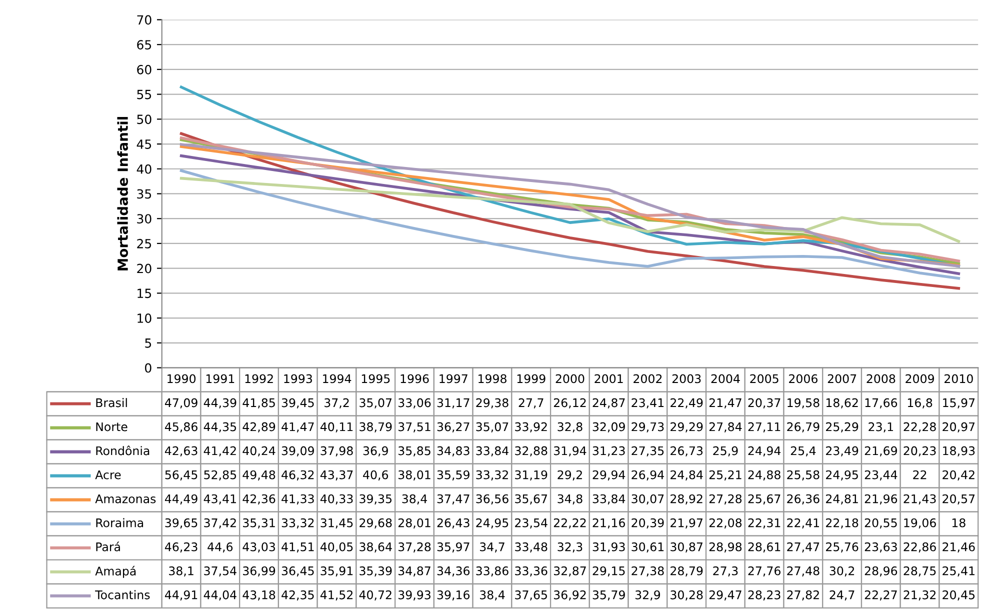 The width and height of the screenshot is (993, 616). I want to click on data-label: 22,49, so click(686, 403).